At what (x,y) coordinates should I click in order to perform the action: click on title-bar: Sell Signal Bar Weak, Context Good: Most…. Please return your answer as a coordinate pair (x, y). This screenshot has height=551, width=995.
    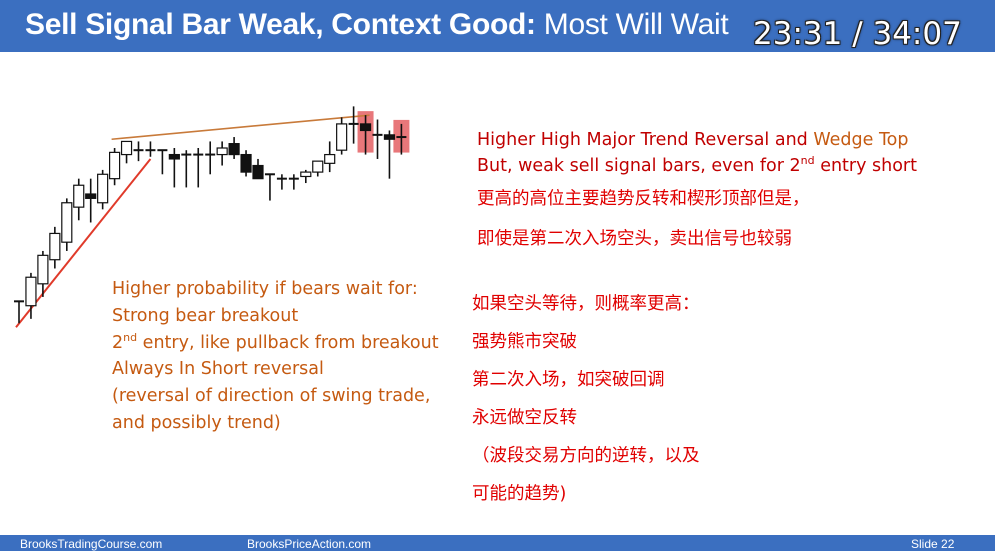
    Looking at the image, I should click on (497, 26).